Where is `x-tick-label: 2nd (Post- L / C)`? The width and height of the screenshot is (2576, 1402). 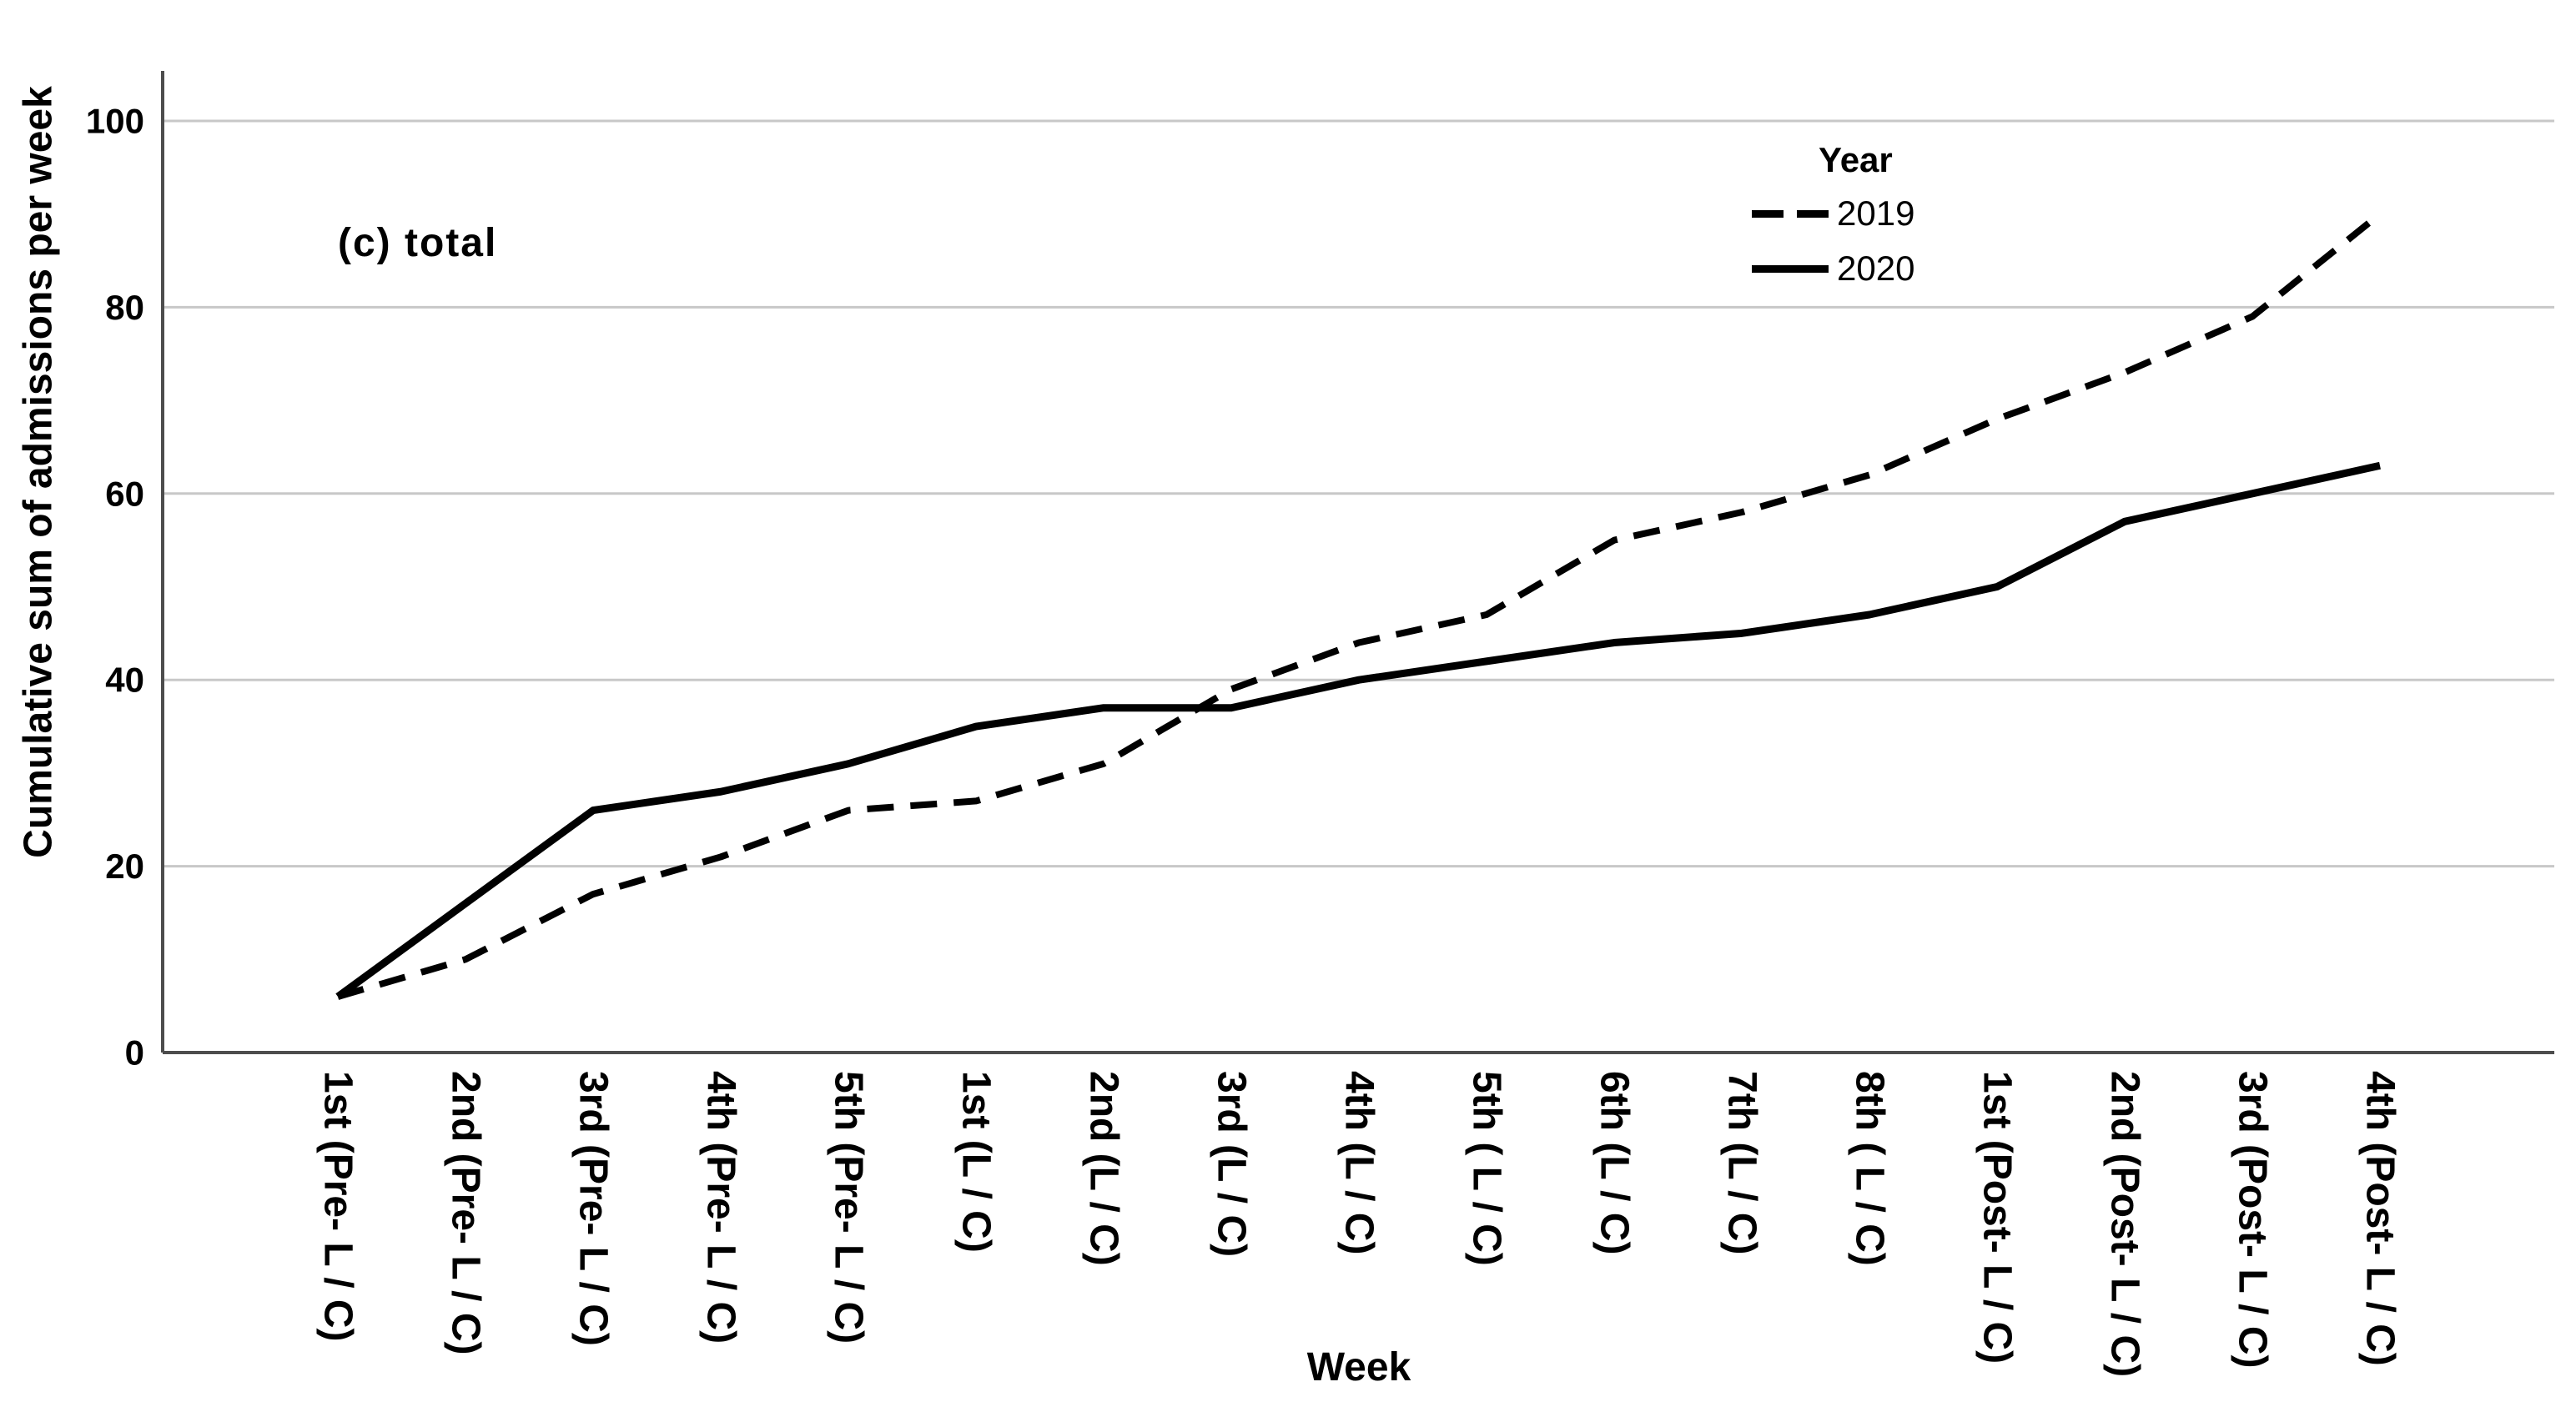 x-tick-label: 2nd (Post- L / C) is located at coordinates (2125, 1224).